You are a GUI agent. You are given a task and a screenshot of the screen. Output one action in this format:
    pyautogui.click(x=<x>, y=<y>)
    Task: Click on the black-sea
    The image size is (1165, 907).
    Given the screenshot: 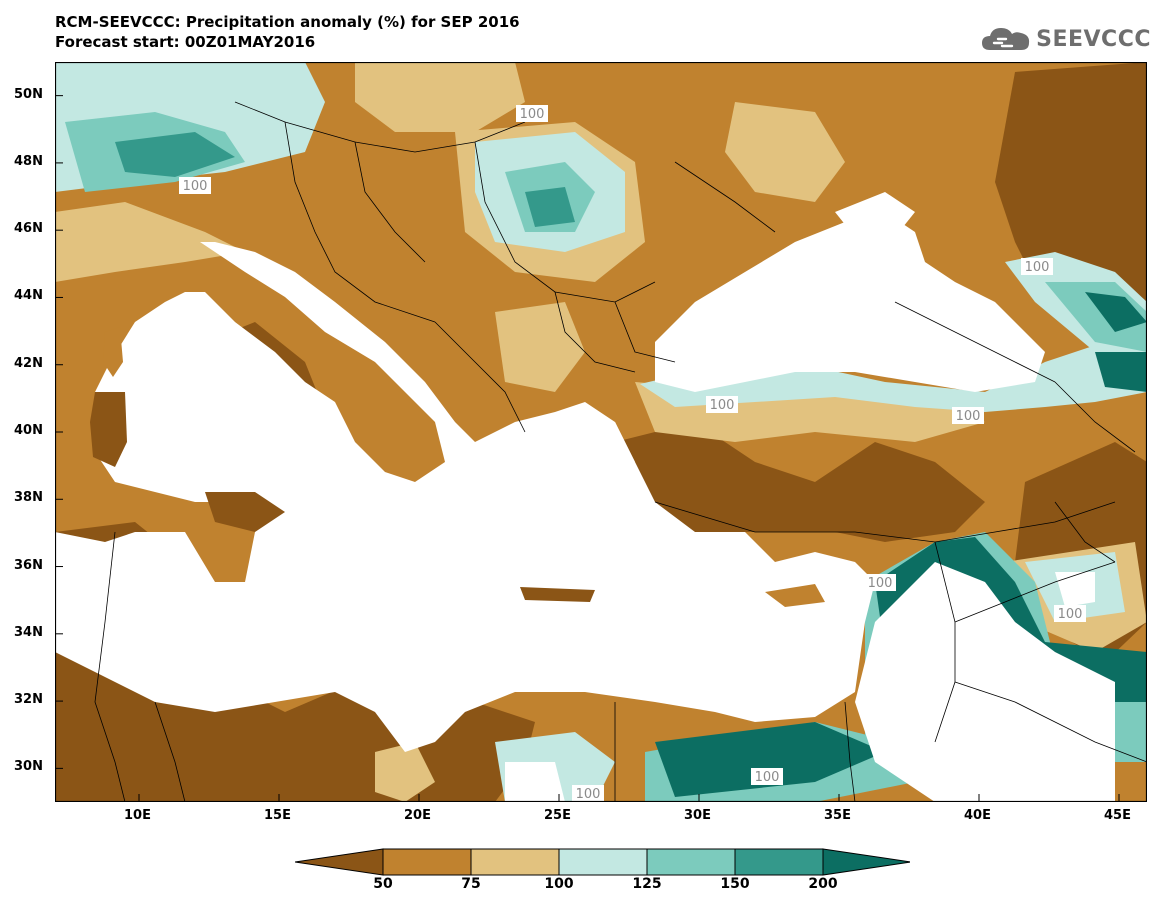 What is the action you would take?
    pyautogui.click(x=850, y=302)
    